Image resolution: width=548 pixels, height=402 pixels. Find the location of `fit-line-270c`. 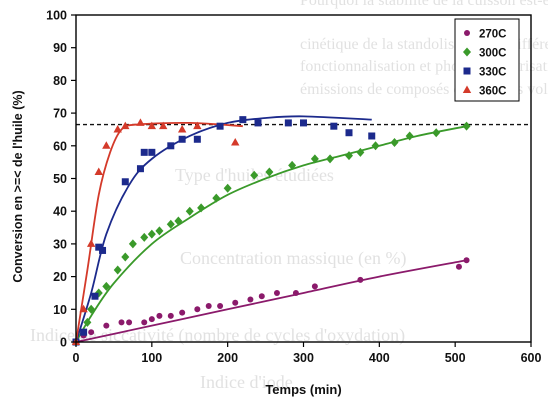

fit-line-270c is located at coordinates (271, 301).